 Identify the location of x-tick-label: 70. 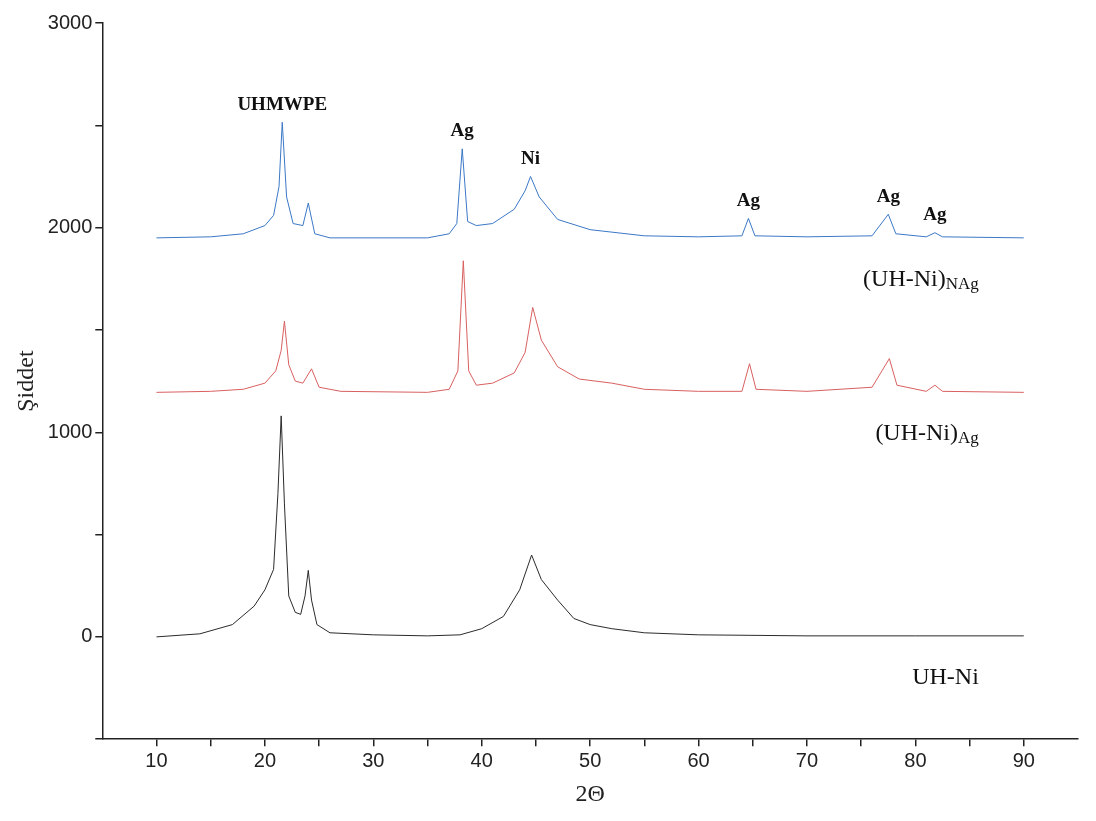
(807, 759).